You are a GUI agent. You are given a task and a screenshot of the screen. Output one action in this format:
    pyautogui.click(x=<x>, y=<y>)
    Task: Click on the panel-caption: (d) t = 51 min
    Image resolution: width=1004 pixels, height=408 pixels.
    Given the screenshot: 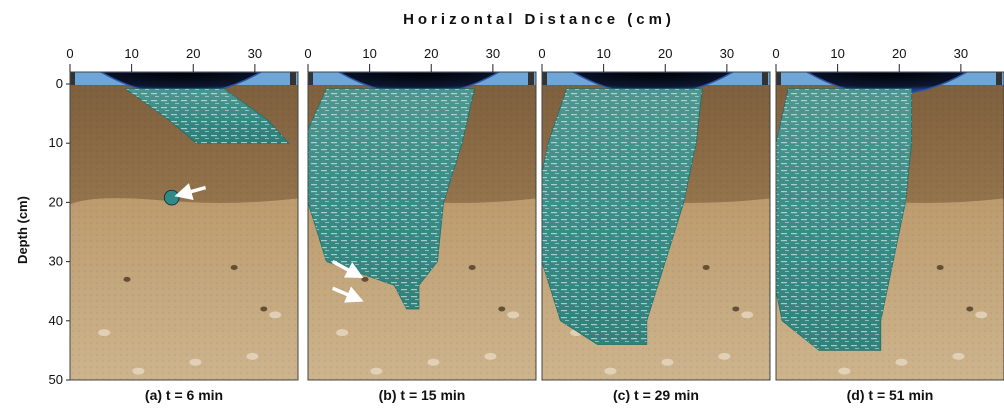 What is the action you would take?
    pyautogui.click(x=890, y=395)
    